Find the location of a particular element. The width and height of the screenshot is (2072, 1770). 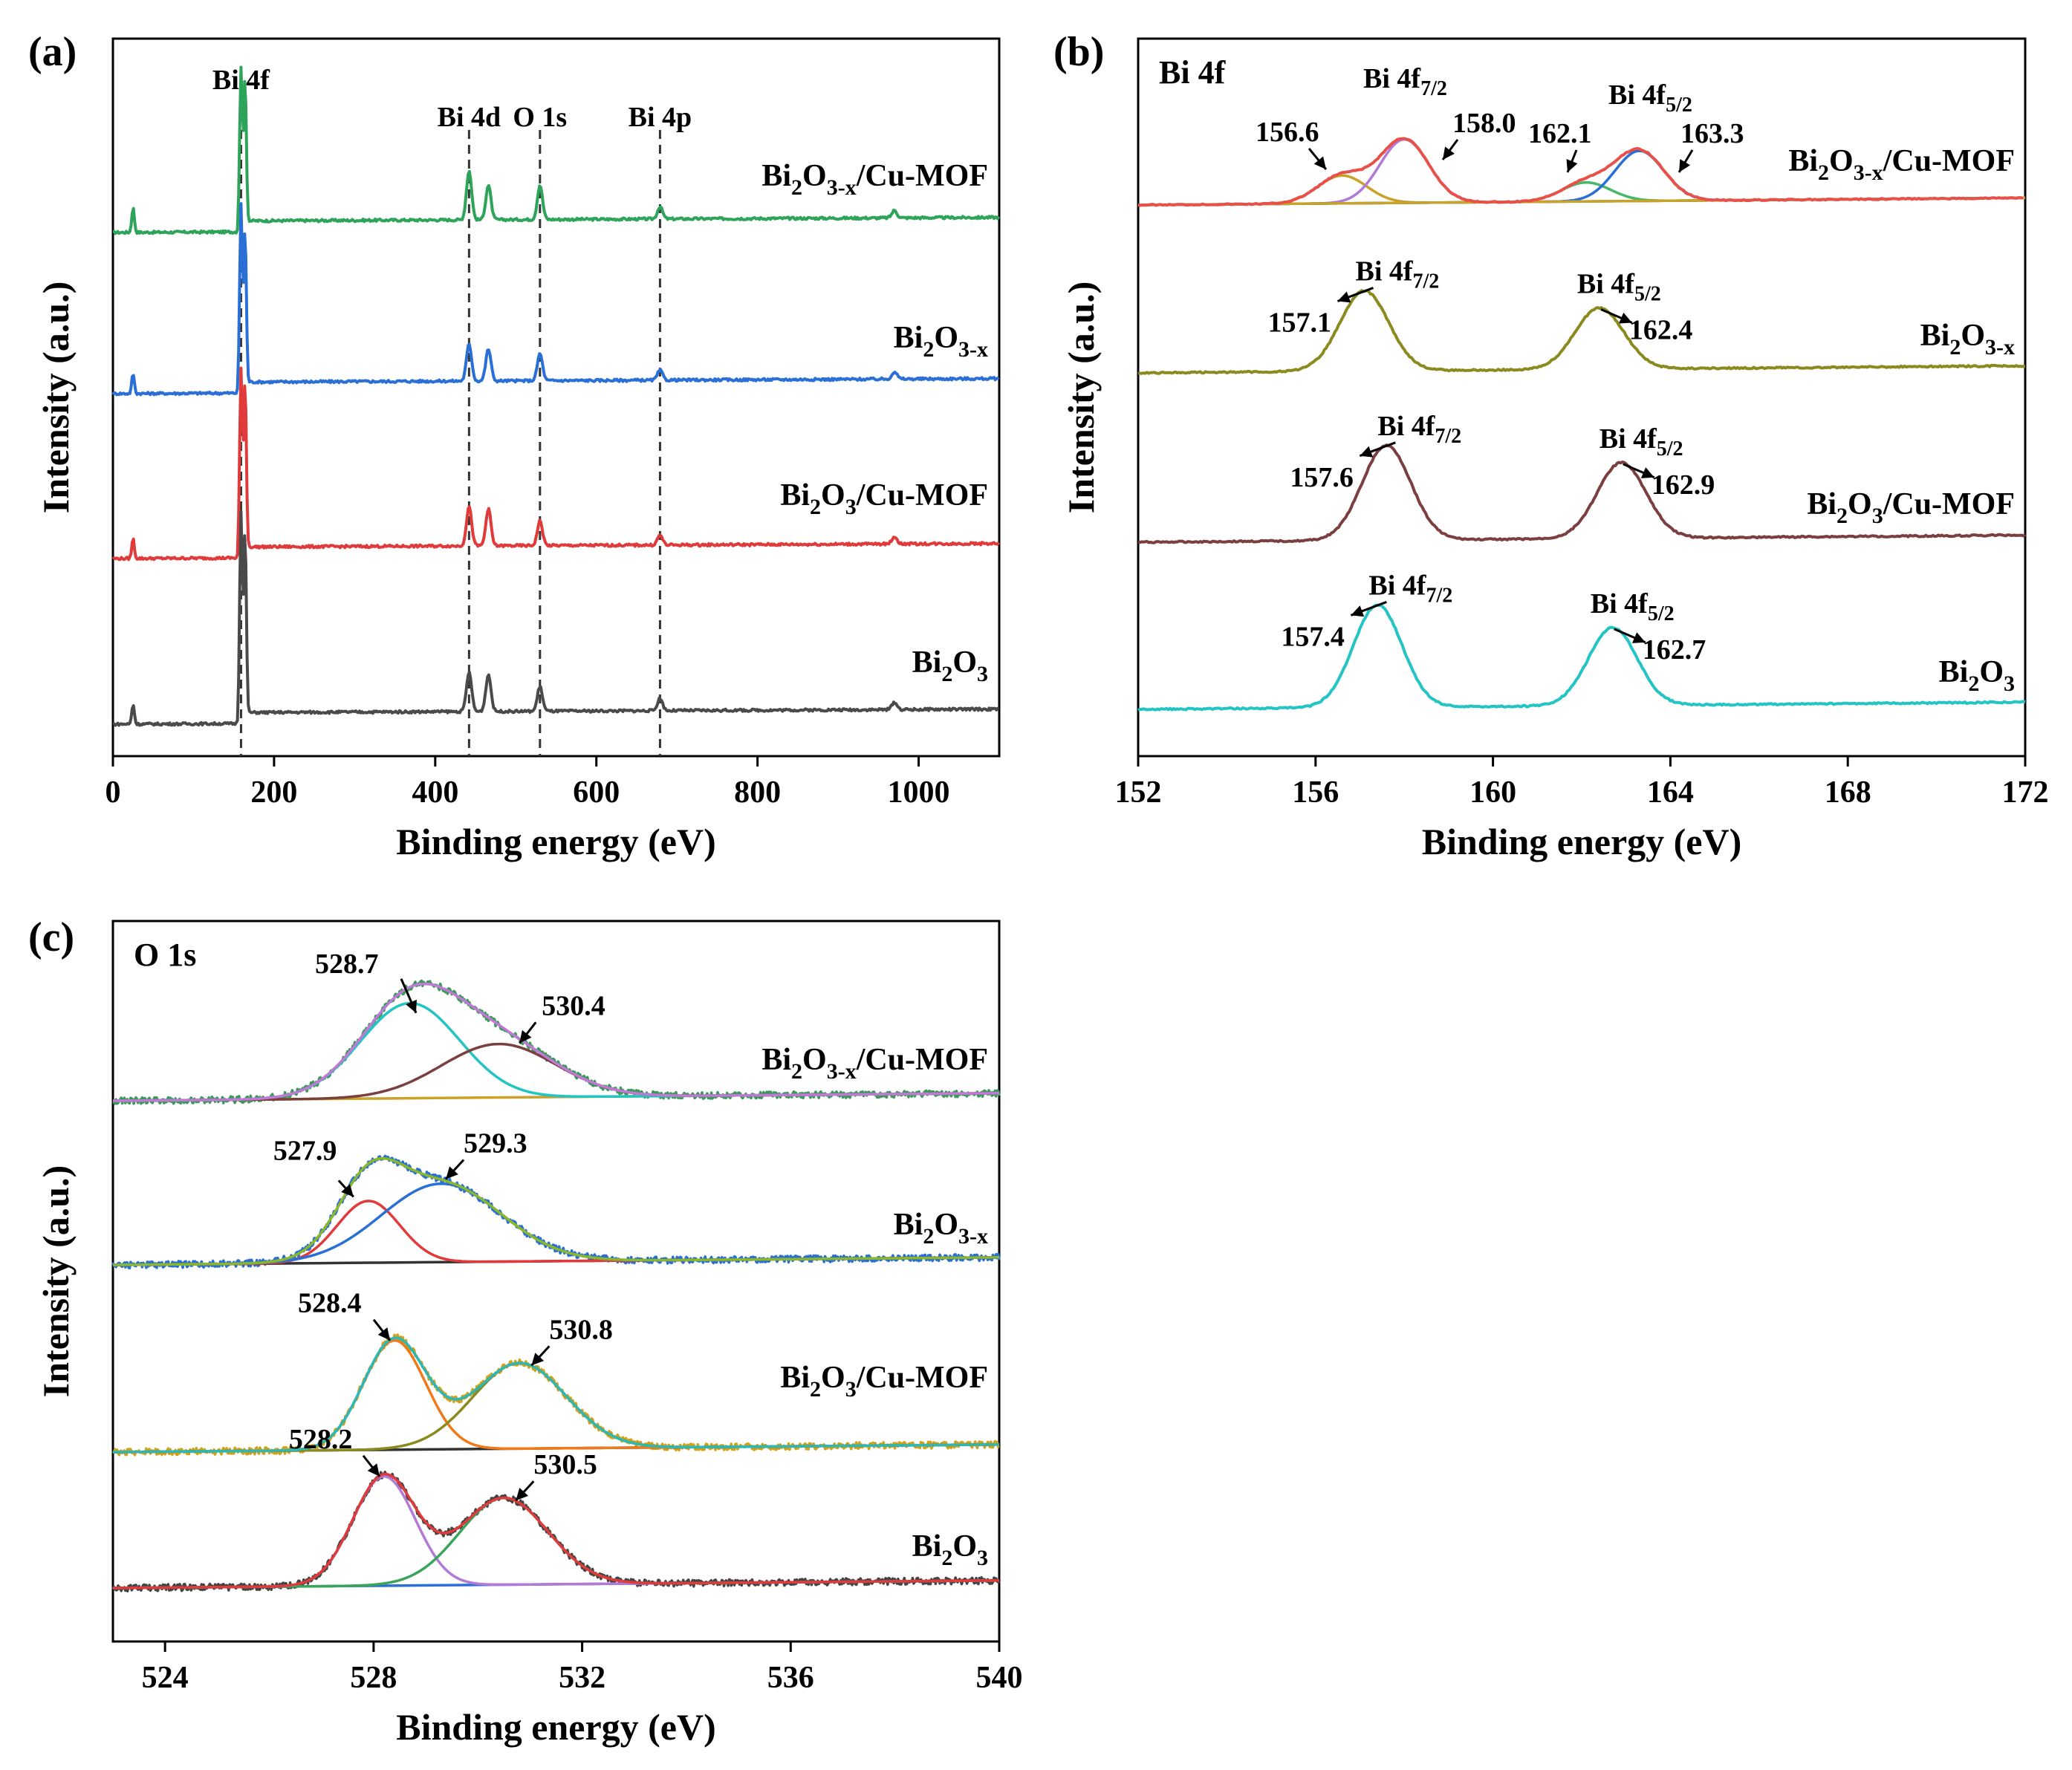

panel-a-series-label: Bi2O3-x/Cu-MOF is located at coordinates (874, 179).